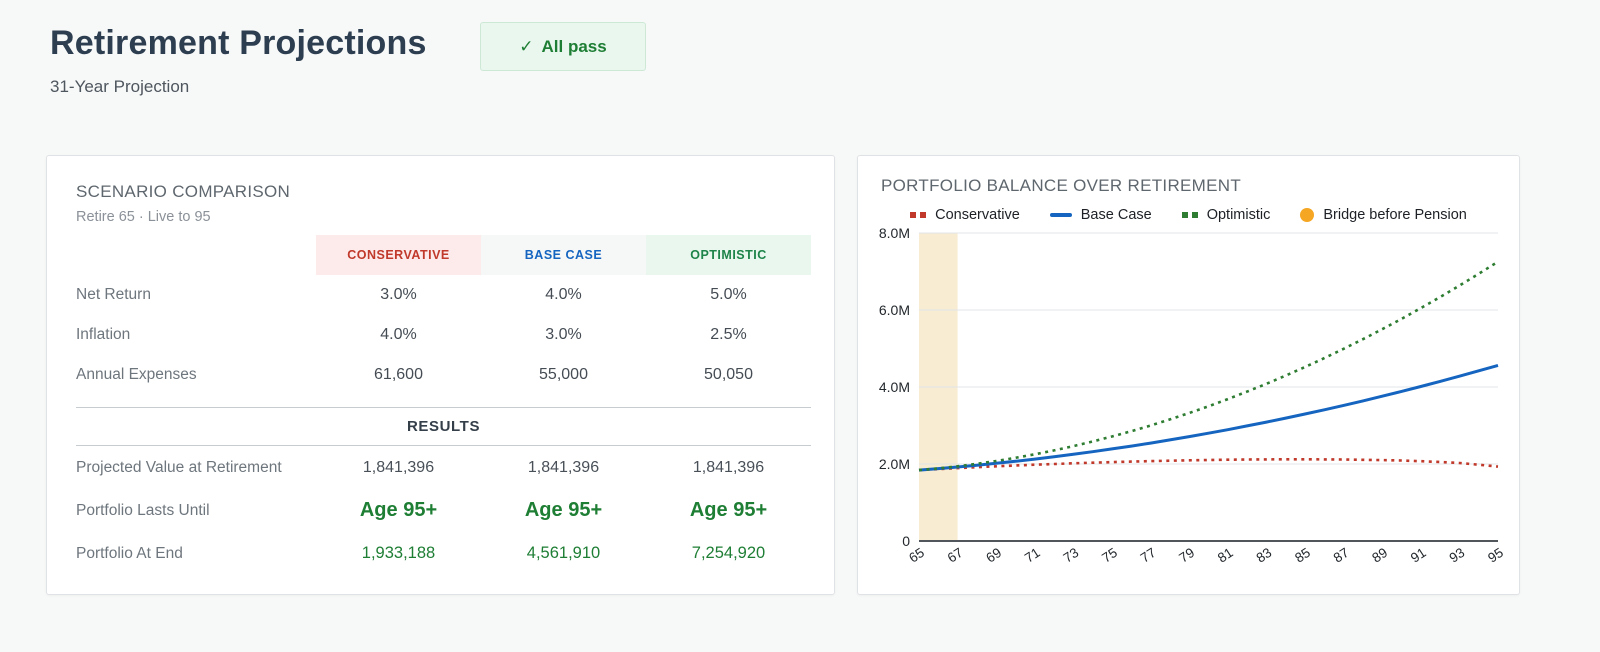  I want to click on row-value: 7,254,920, so click(728, 553).